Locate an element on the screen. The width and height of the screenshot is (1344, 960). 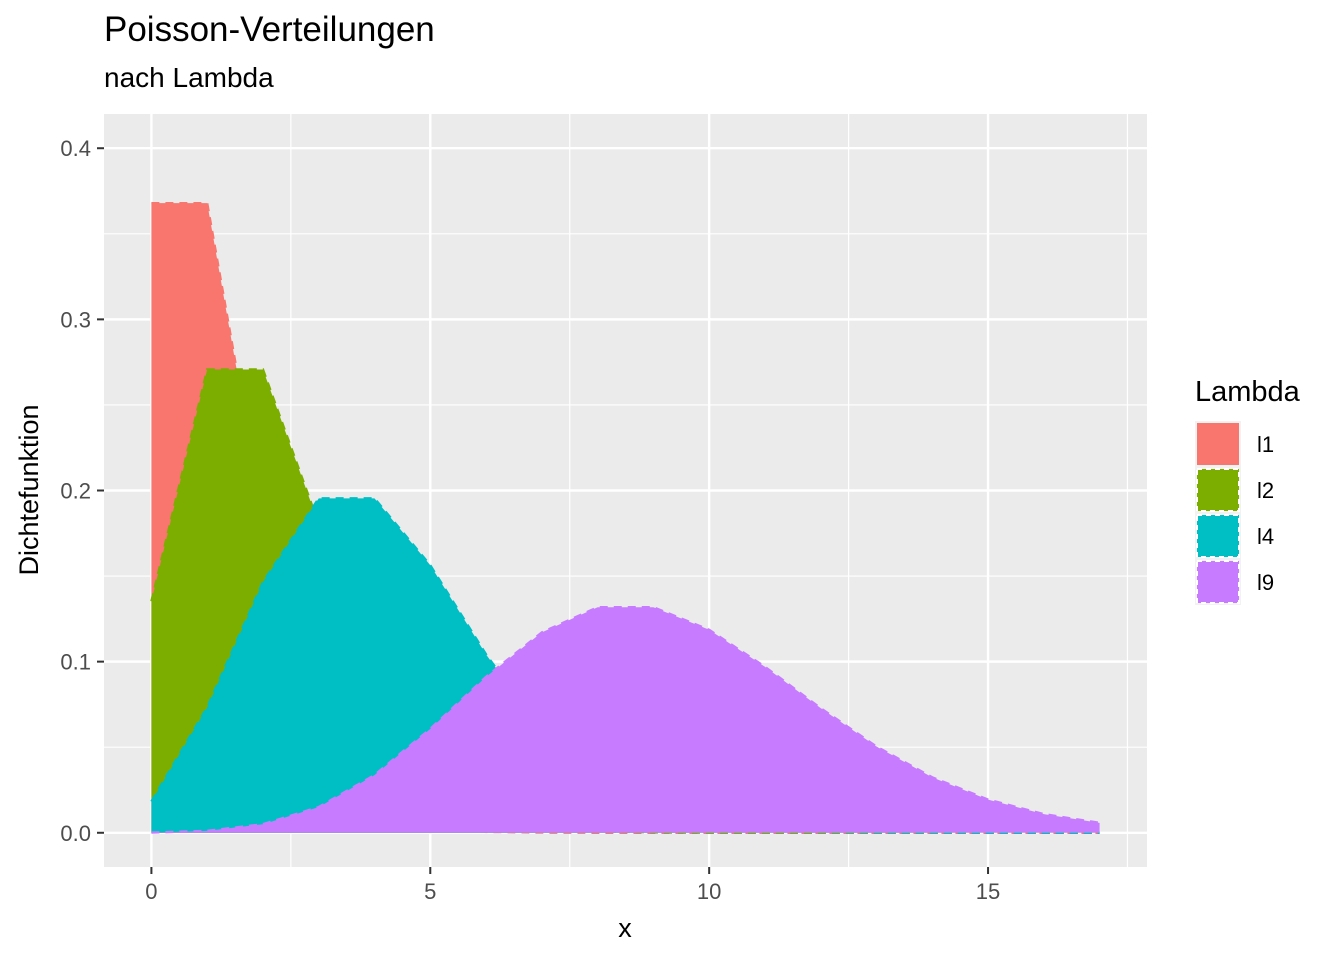
x-tick-label: 0 is located at coordinates (151, 891).